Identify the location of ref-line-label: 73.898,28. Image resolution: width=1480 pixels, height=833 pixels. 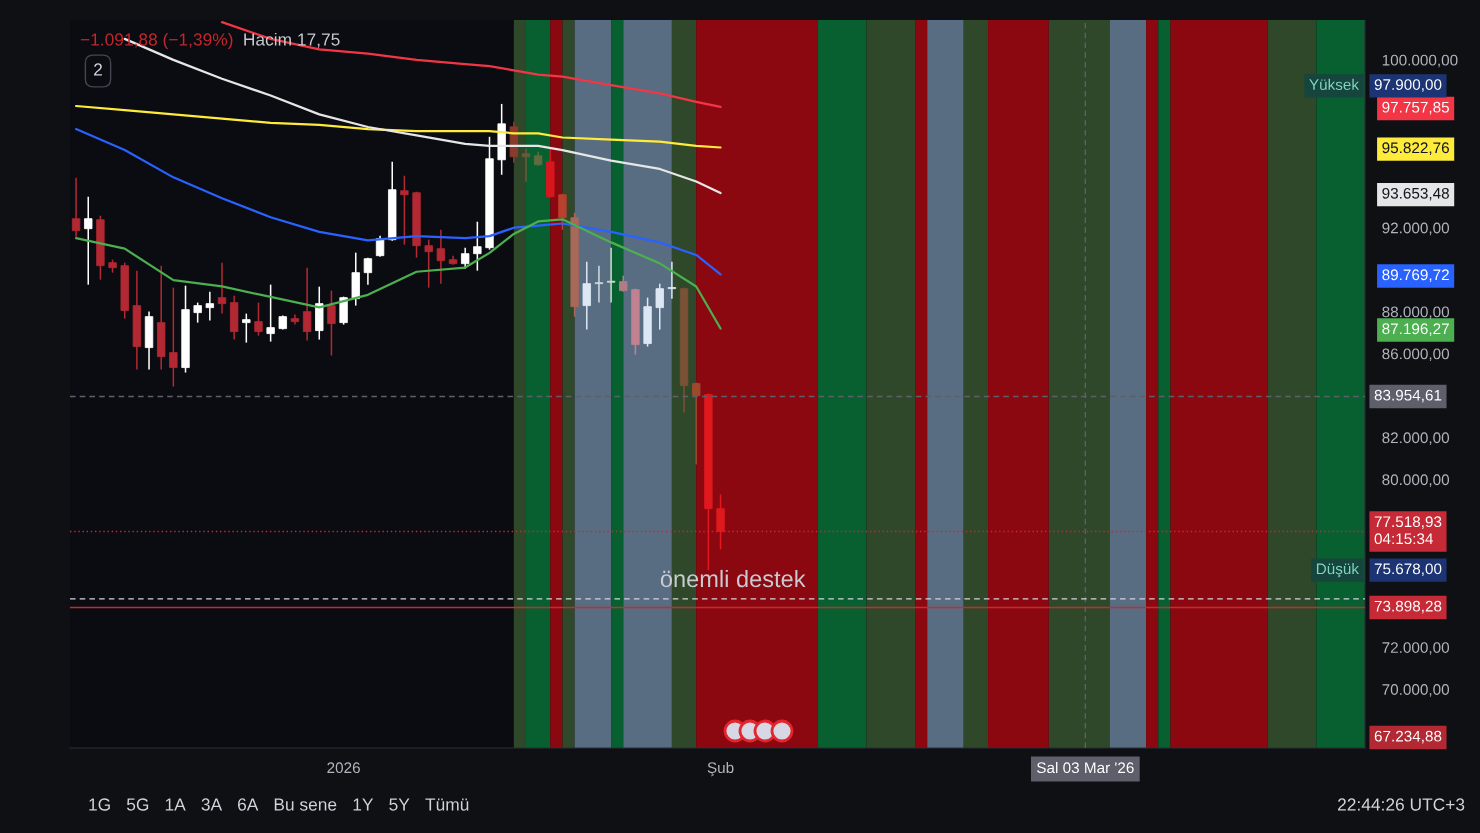
(1408, 607).